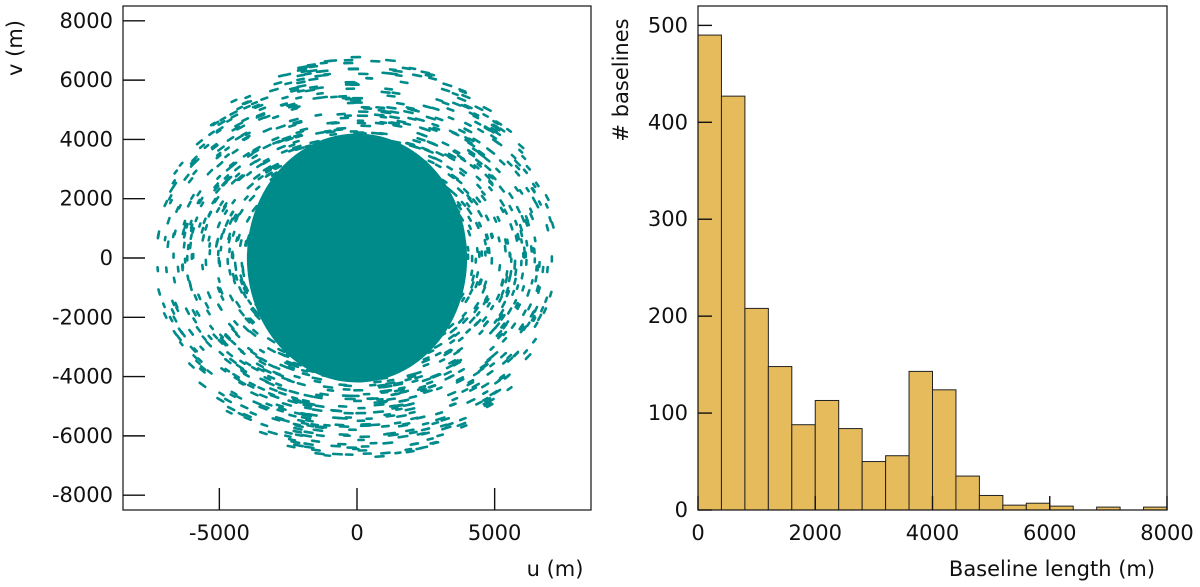  Describe the element at coordinates (355, 516) in the screenshot. I see `uv-x-ticks: -5000 0 5000` at that location.